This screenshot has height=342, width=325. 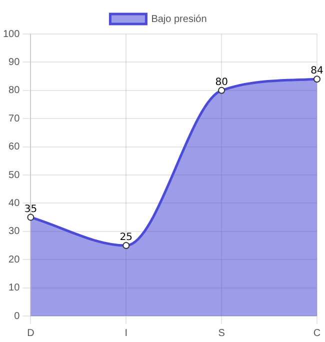 What do you see at coordinates (14, 147) in the screenshot?
I see `y-tick-label: 60` at bounding box center [14, 147].